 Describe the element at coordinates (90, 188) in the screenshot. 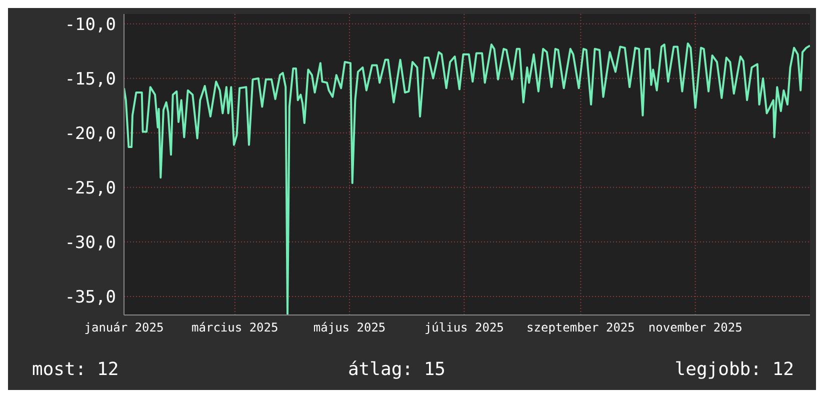

I see `y-tick-label: -25,0` at that location.